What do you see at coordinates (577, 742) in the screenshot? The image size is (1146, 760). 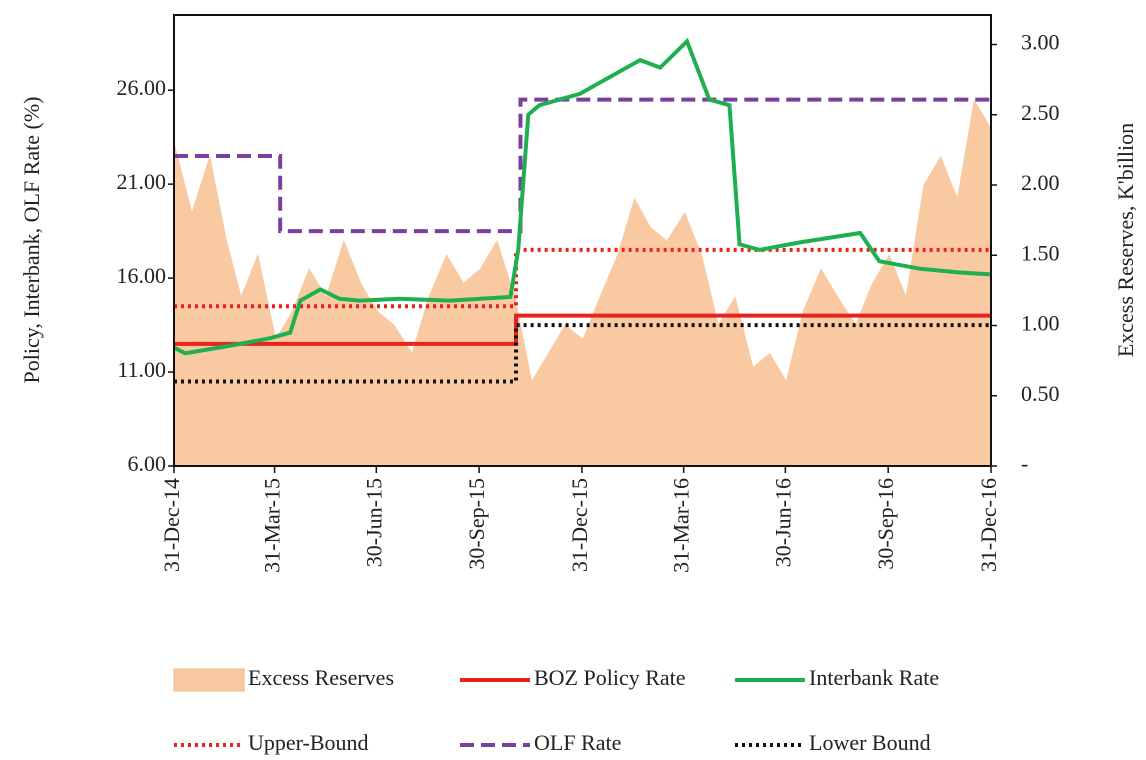 I see `legend-label: OLF Rate` at bounding box center [577, 742].